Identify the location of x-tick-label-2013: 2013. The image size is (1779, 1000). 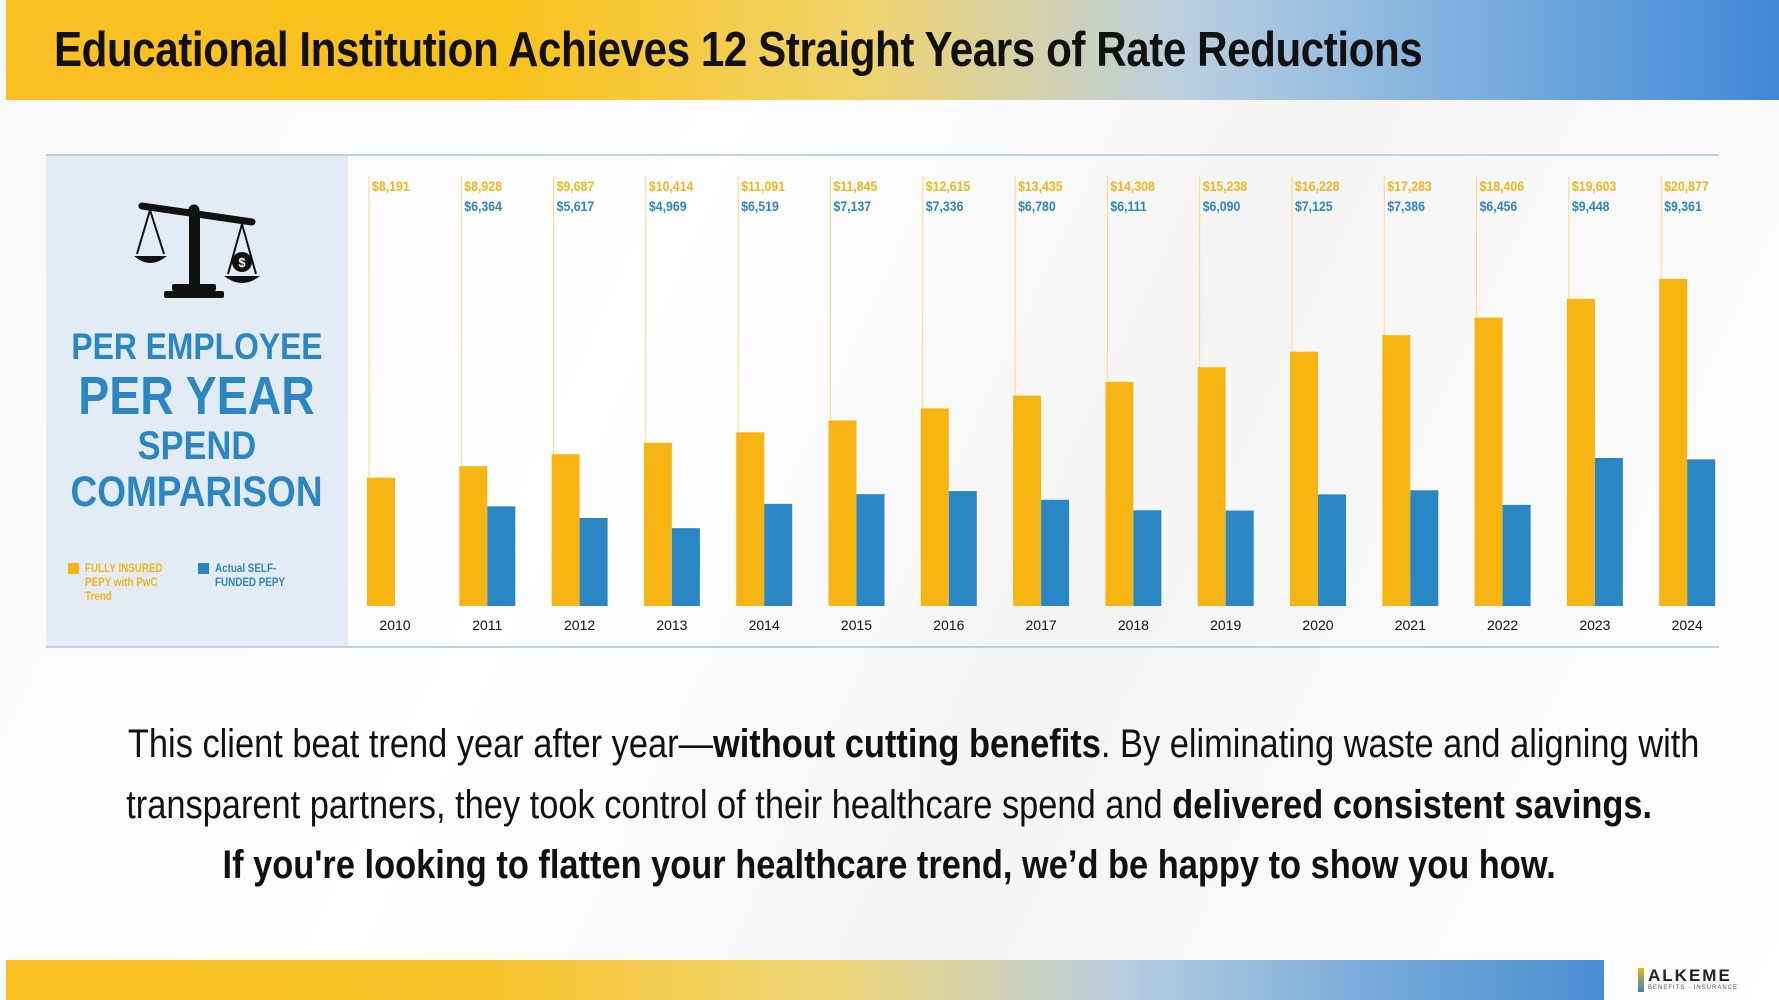
(671, 625).